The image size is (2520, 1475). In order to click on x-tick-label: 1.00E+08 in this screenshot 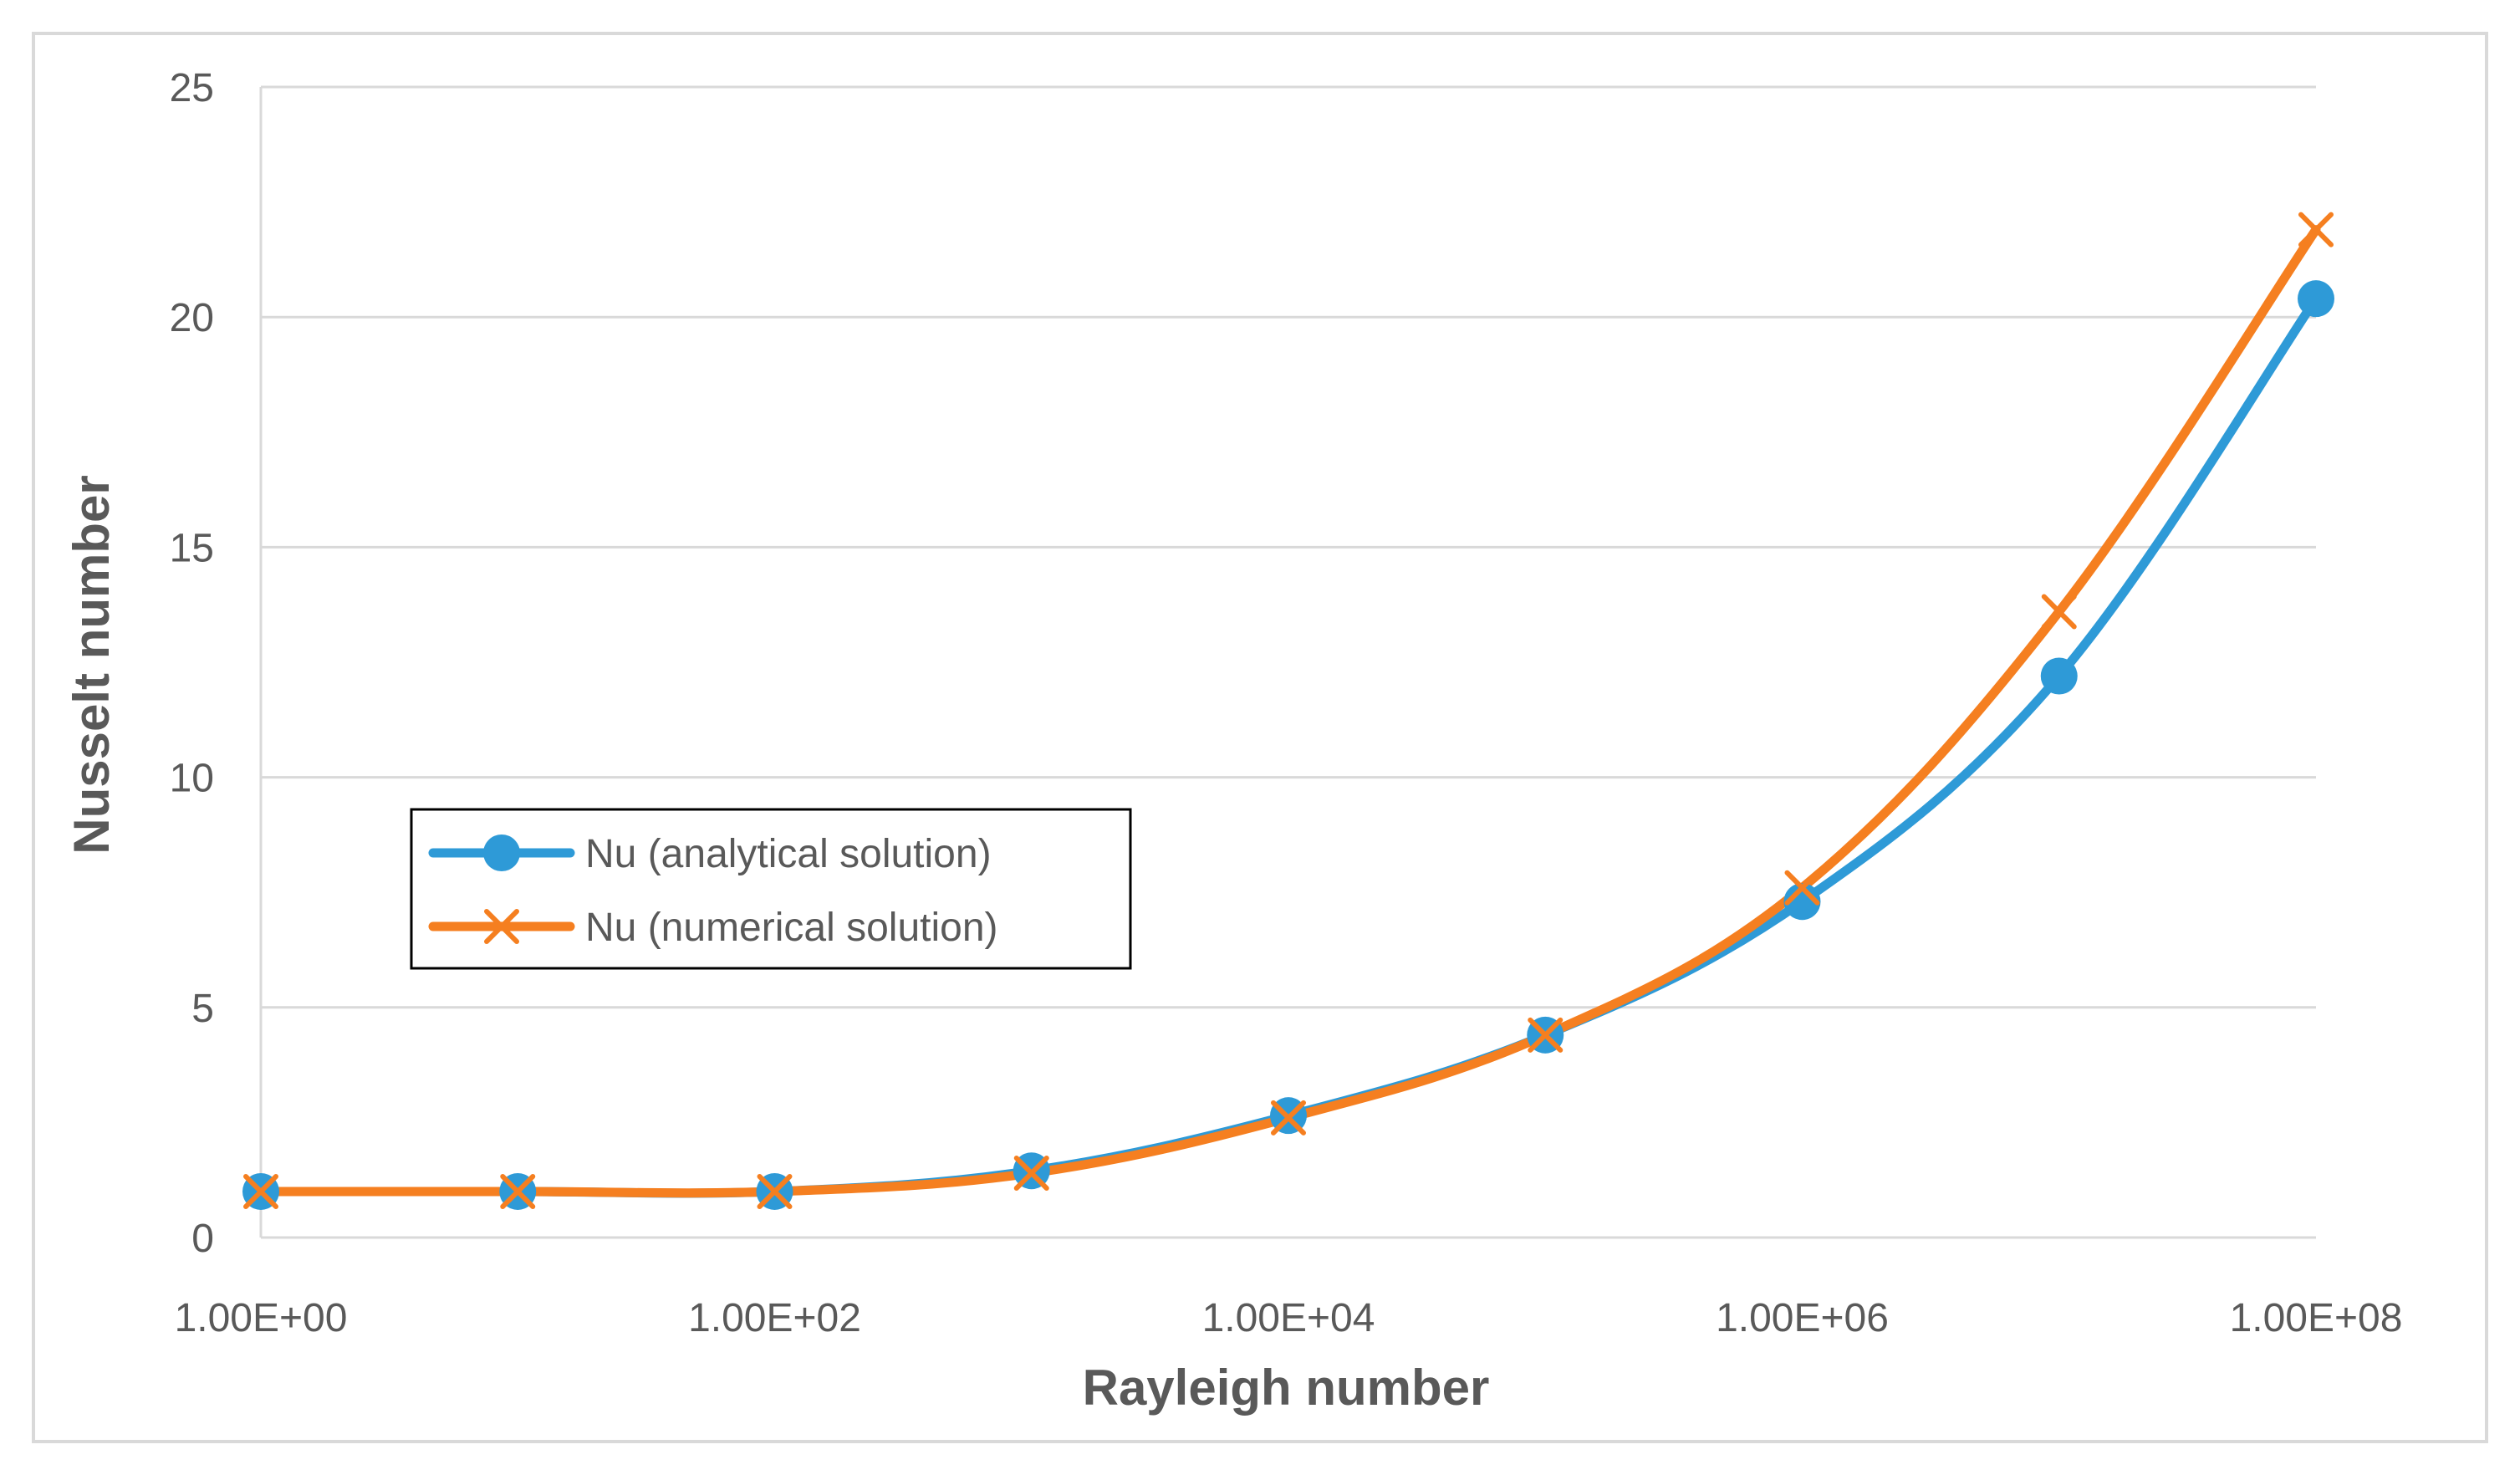, I will do `click(2316, 1318)`.